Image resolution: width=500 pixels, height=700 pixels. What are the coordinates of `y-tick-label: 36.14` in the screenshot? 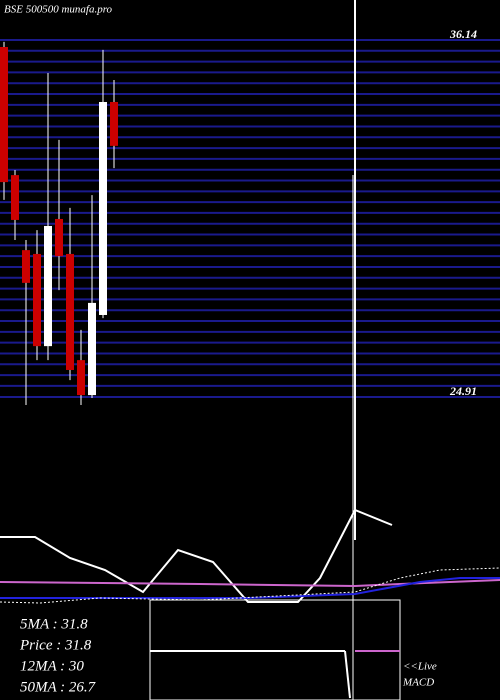 It's located at (463, 34).